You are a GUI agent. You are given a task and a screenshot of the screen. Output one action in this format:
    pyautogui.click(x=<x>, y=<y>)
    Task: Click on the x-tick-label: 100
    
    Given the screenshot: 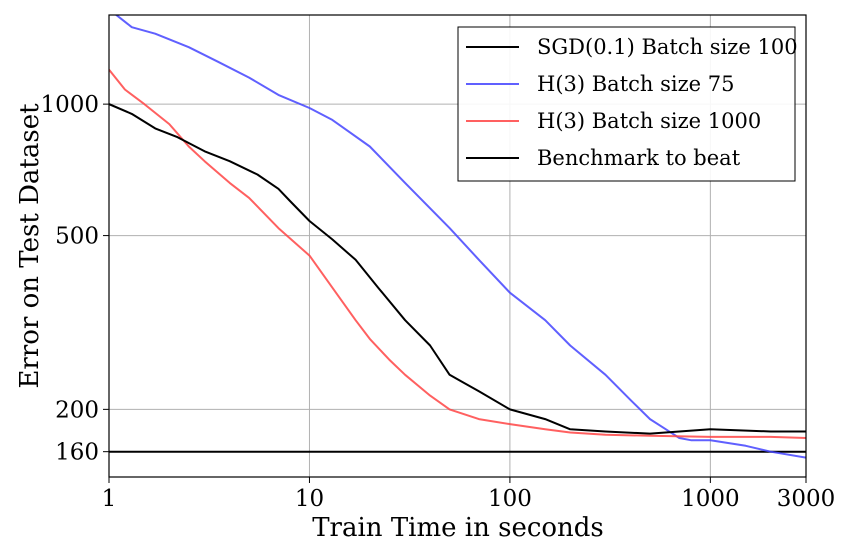 What is the action you would take?
    pyautogui.click(x=510, y=499)
    